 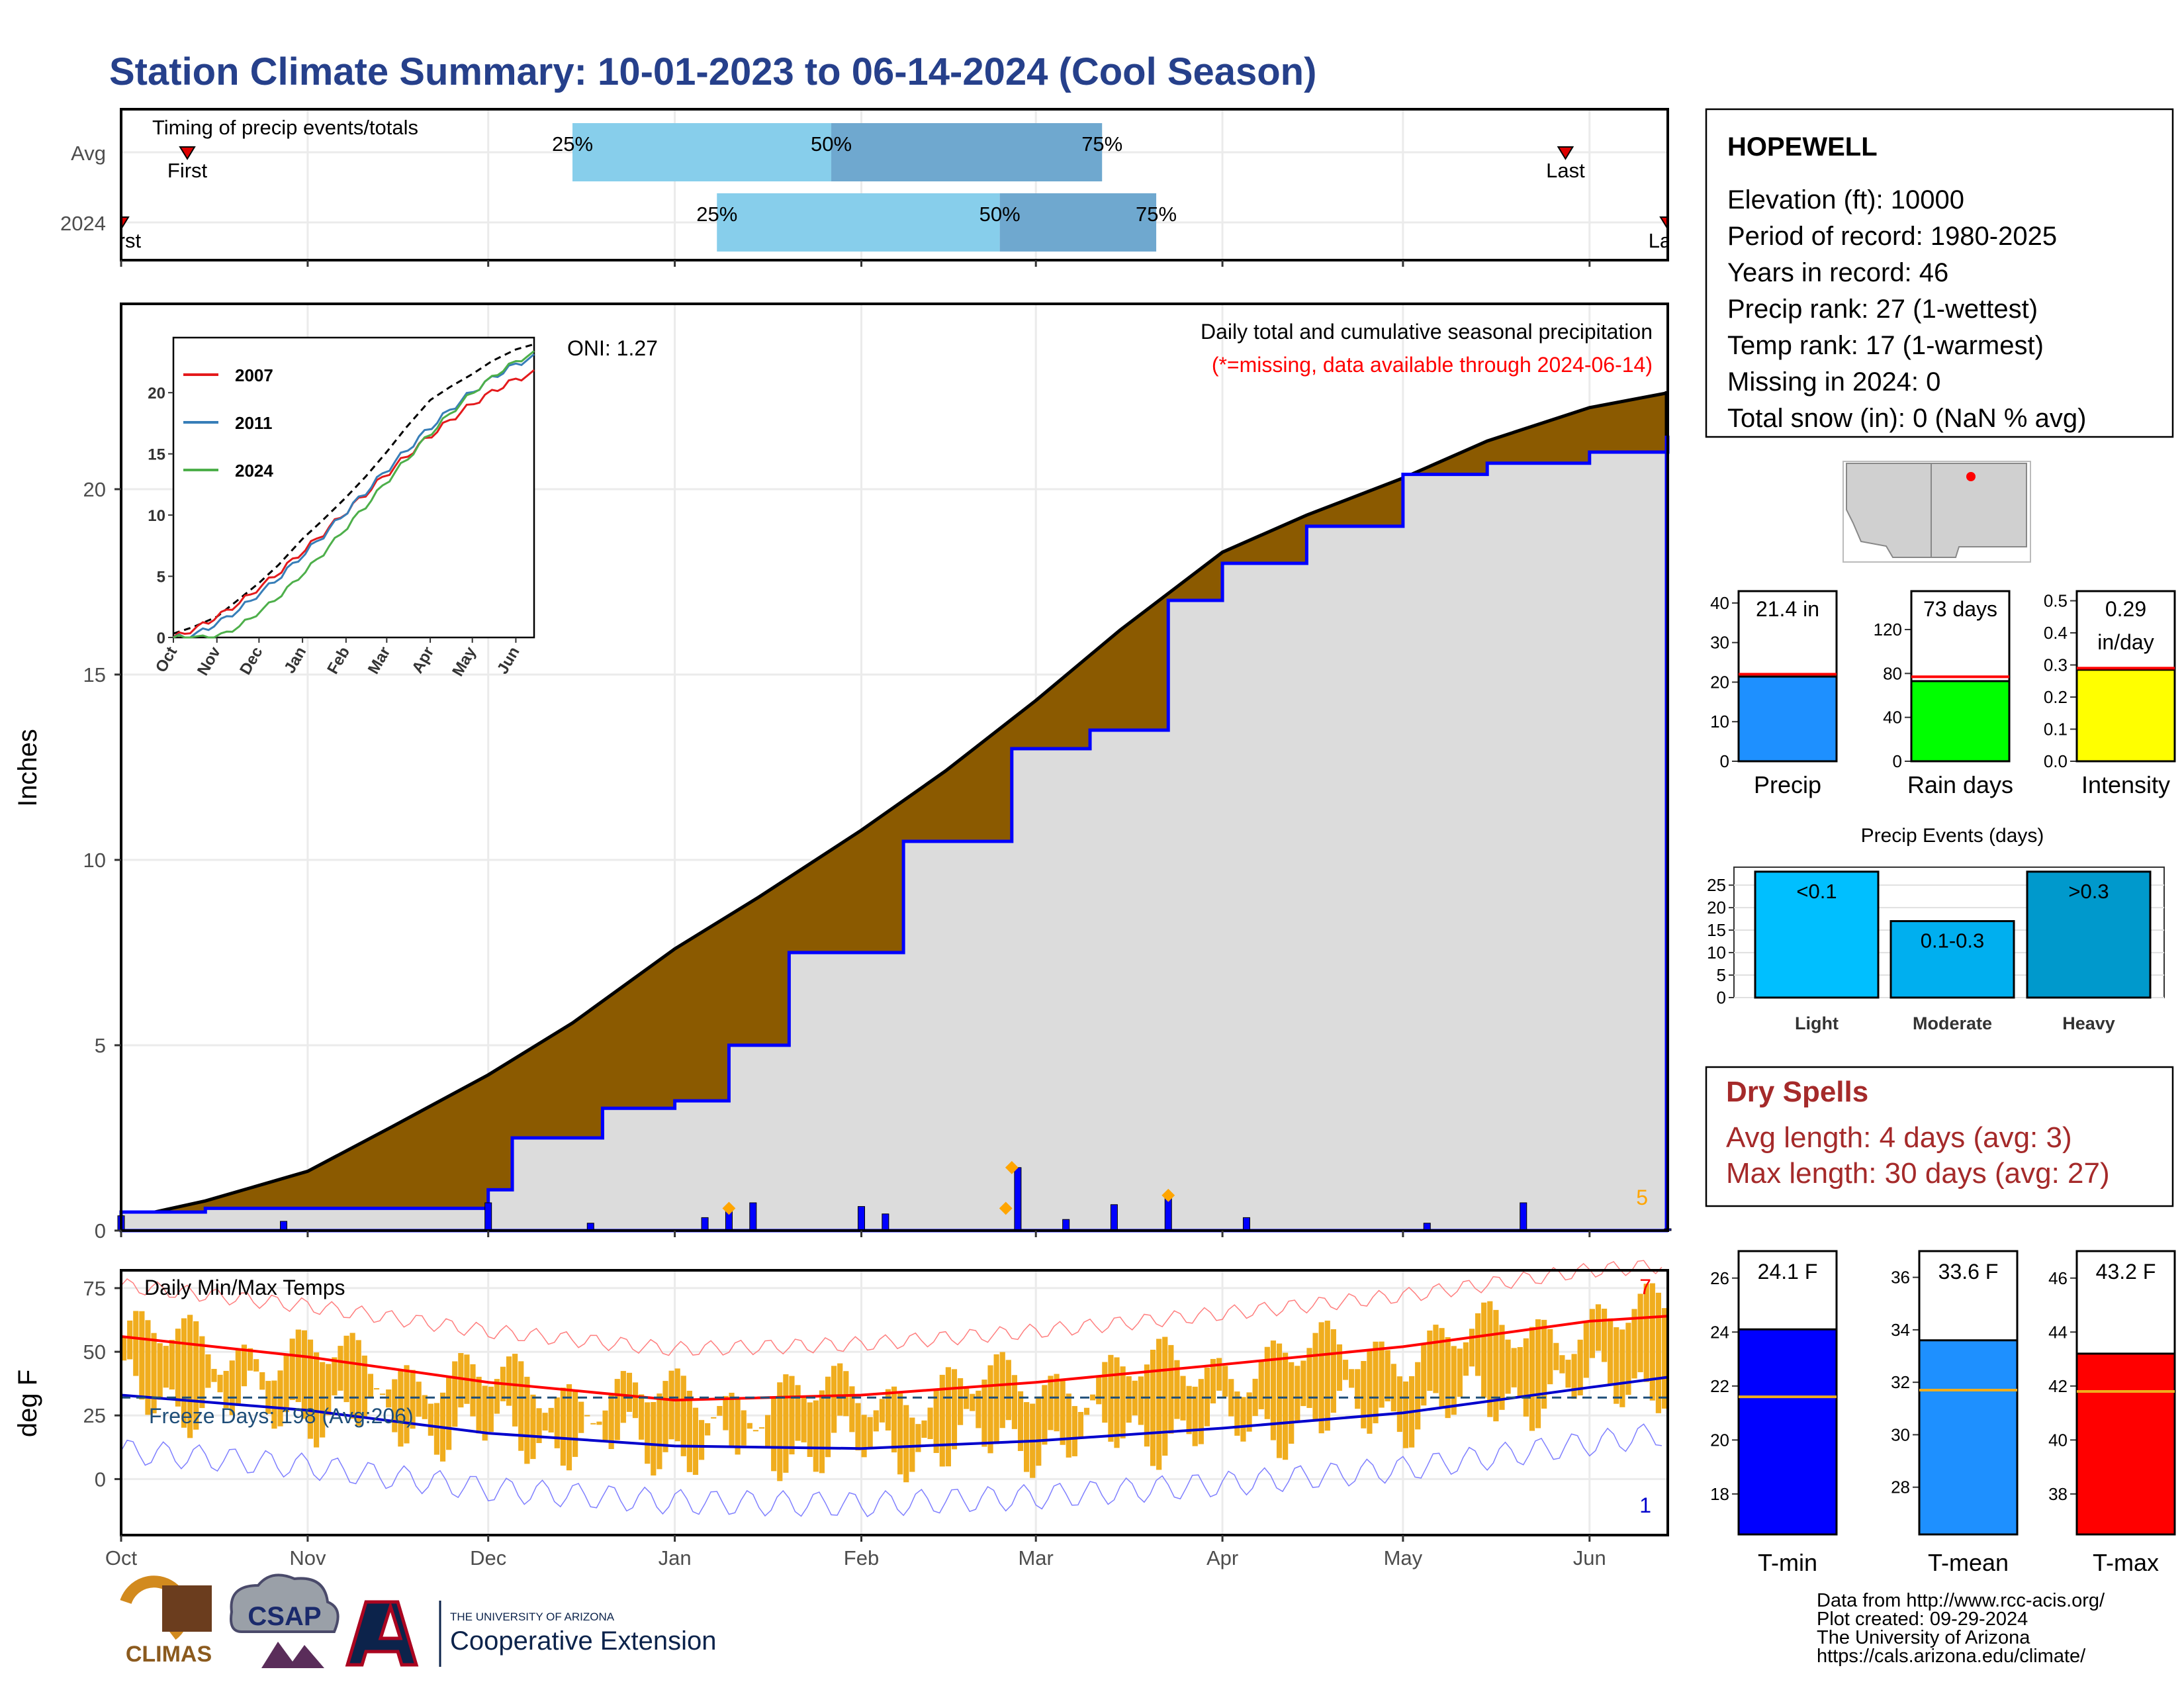 I want to click on freeze-days-text: Freeze Days: 198 (Avg:206), so click(x=281, y=1416).